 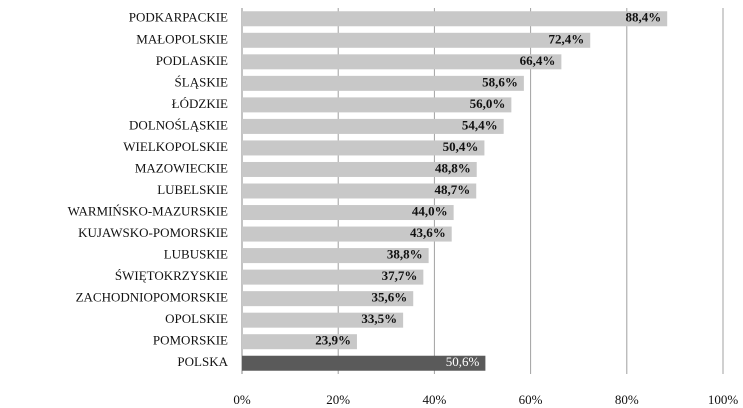 What do you see at coordinates (389, 297) in the screenshot?
I see `value-label: 35,6%` at bounding box center [389, 297].